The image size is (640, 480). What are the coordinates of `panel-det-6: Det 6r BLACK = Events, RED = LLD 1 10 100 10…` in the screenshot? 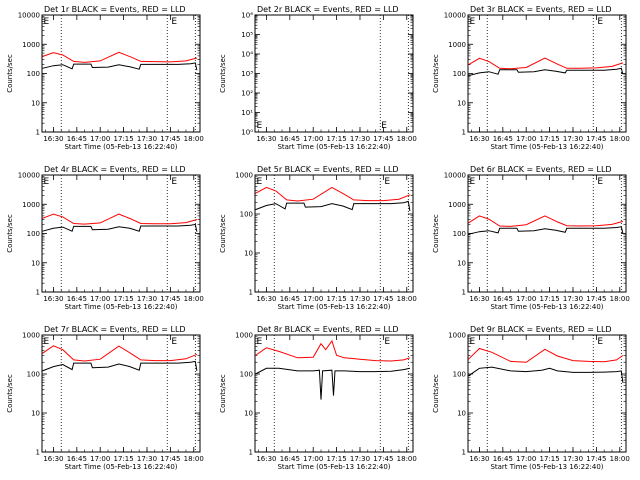 It's located at (531, 238).